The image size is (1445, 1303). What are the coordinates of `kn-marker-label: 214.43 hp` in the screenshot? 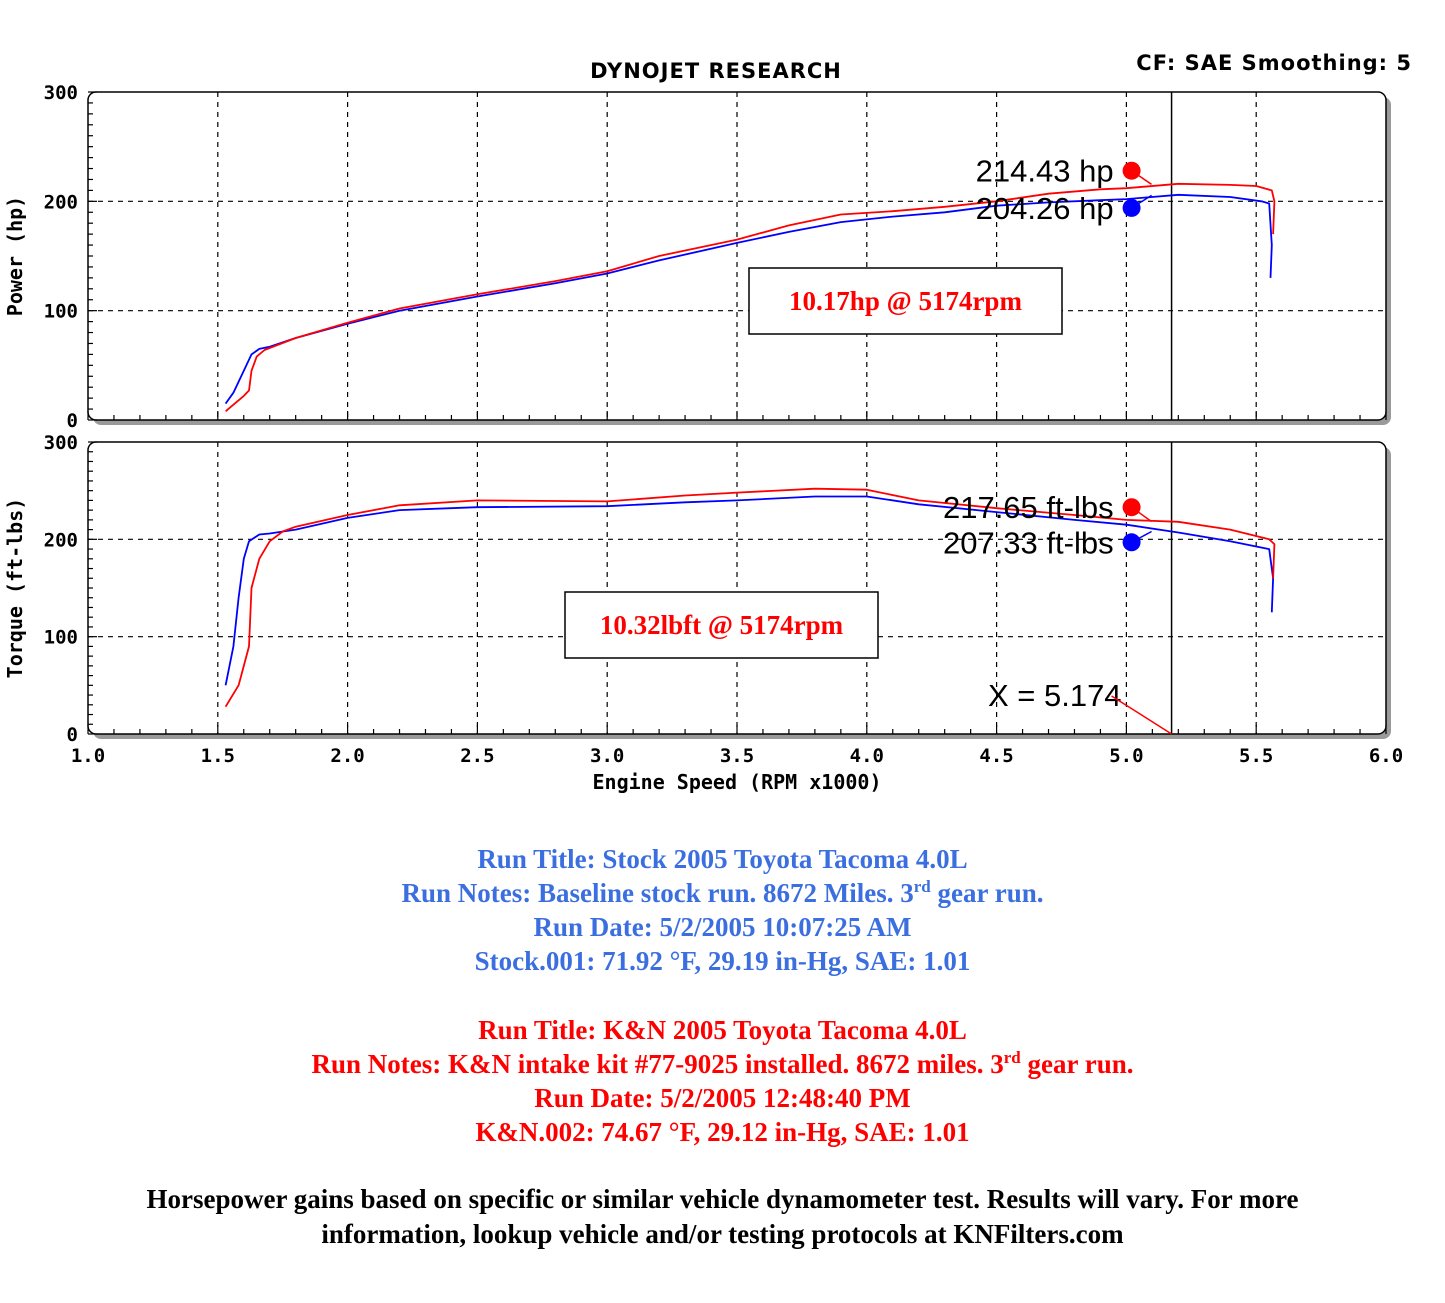 It's located at (1045, 171).